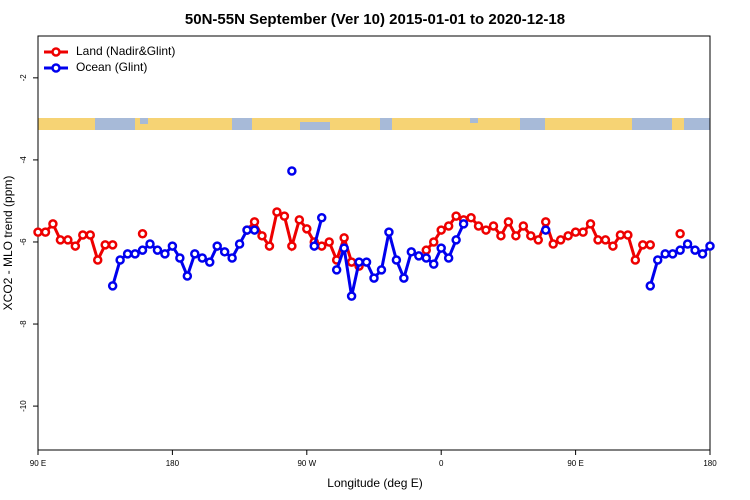  What do you see at coordinates (23, 78) in the screenshot?
I see `y-tick-label: -2` at bounding box center [23, 78].